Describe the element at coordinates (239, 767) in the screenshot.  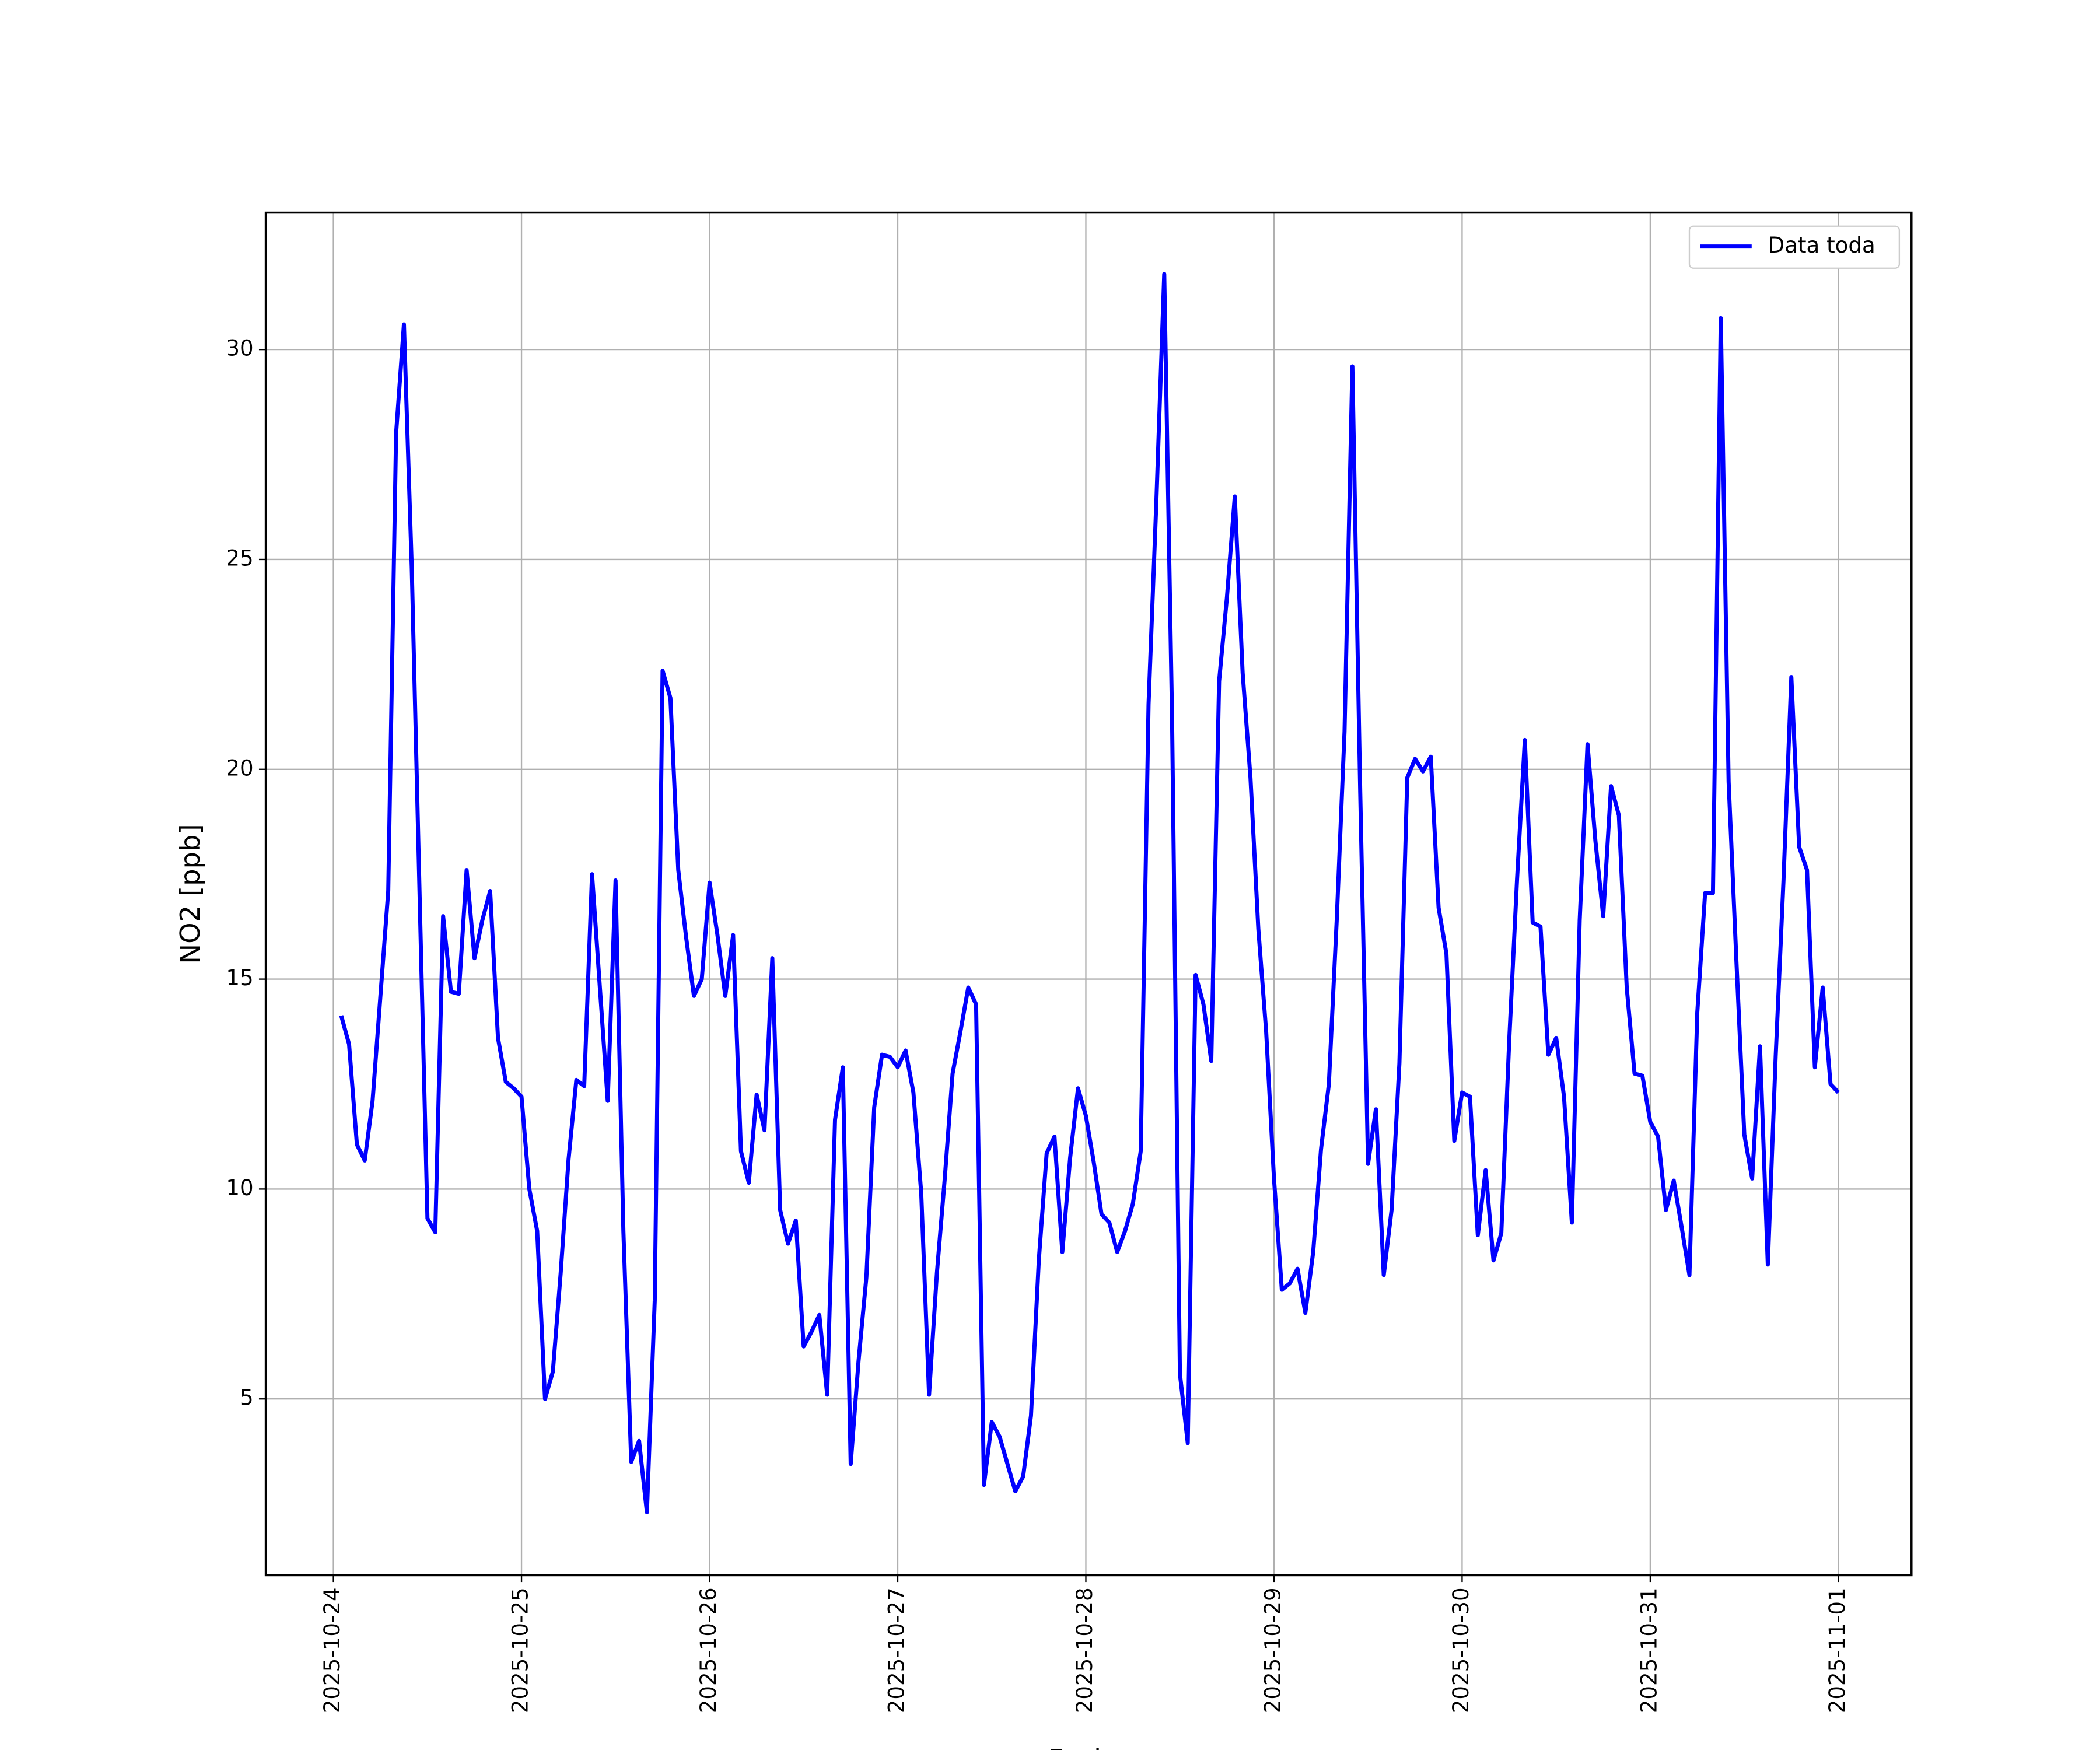
I see `y-tick-label: 20` at that location.